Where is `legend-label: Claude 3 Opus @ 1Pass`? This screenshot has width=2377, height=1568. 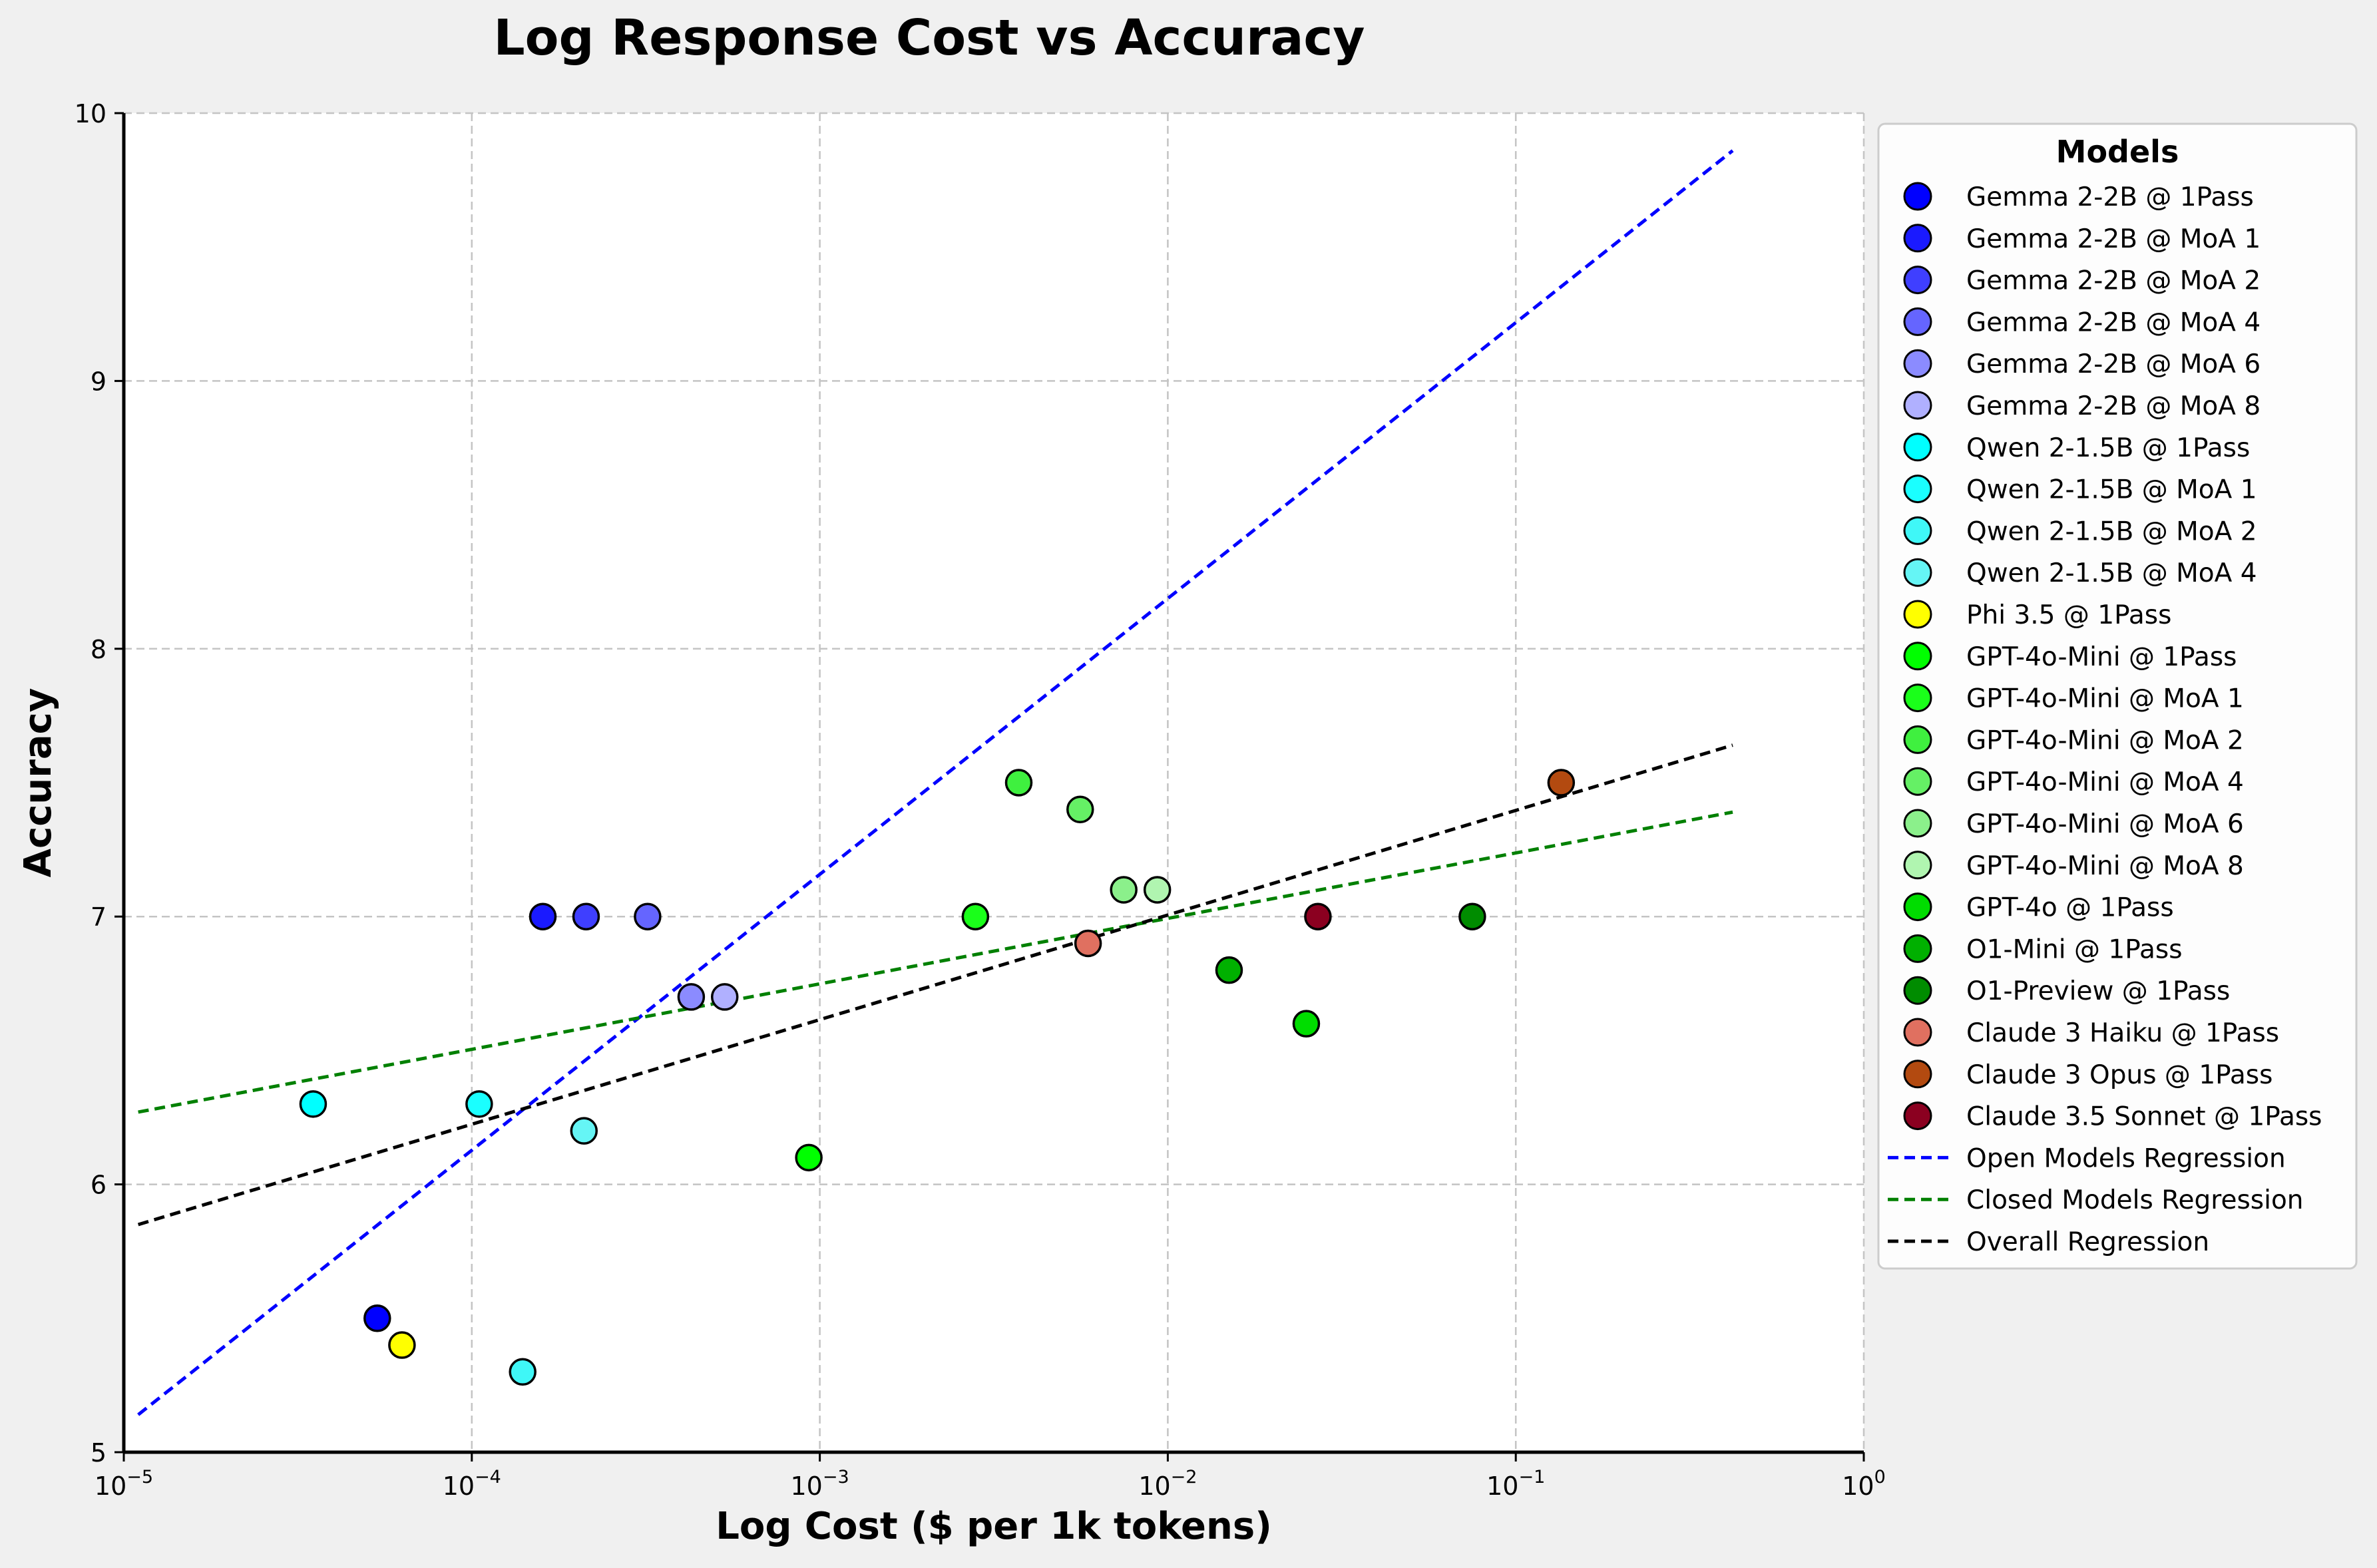 legend-label: Claude 3 Opus @ 1Pass is located at coordinates (2119, 1075).